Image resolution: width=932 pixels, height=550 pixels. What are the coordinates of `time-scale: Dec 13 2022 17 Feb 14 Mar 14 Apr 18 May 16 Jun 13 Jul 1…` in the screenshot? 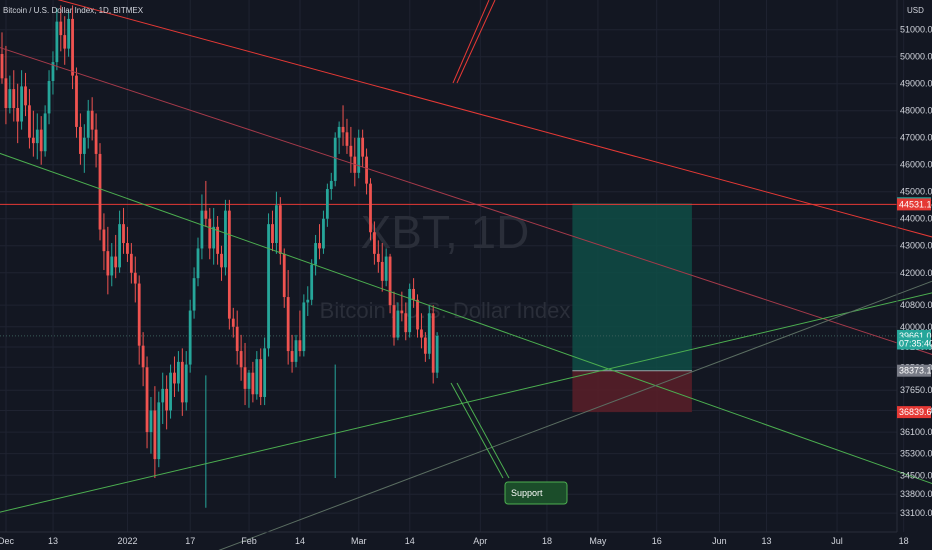 It's located at (454, 538).